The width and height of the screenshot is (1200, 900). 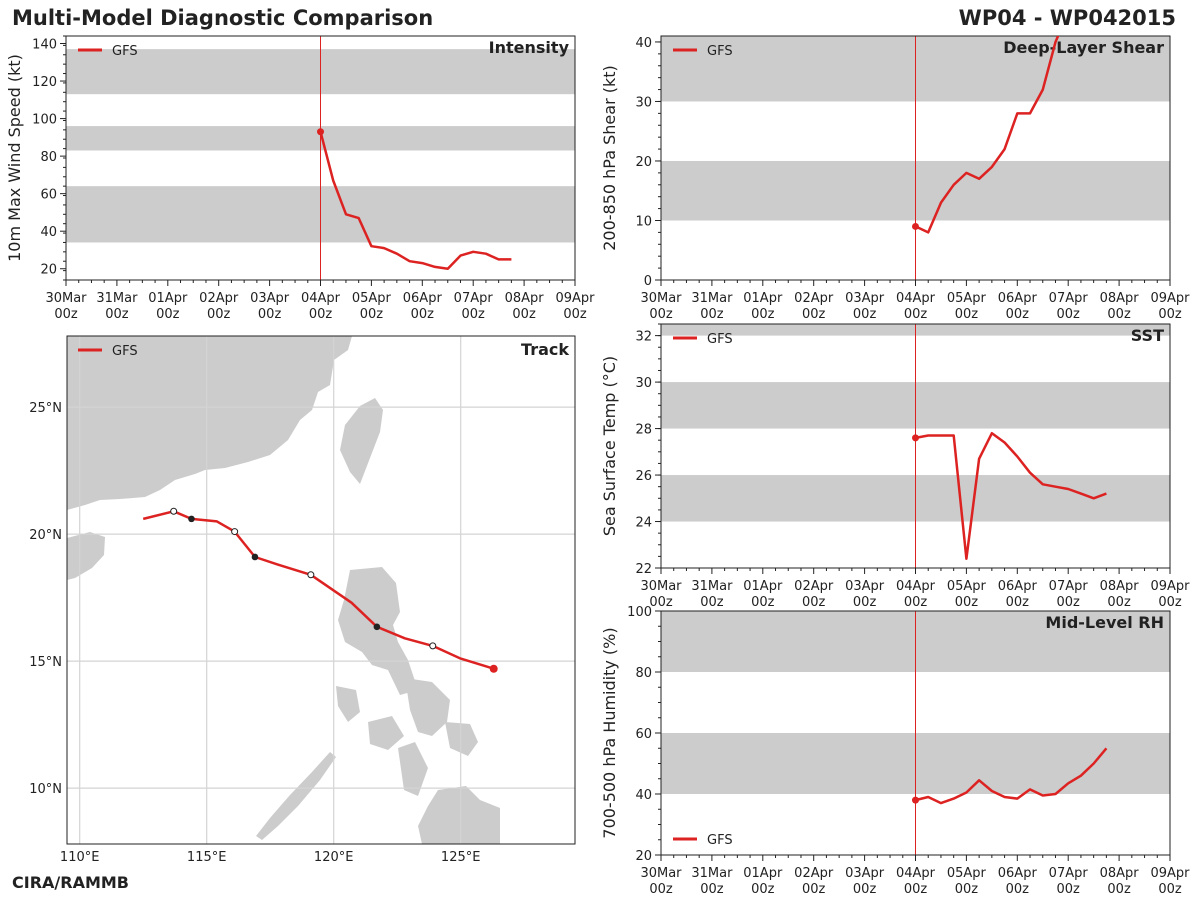 I want to click on intensity-xtick-date: 05Apr, so click(x=372, y=298).